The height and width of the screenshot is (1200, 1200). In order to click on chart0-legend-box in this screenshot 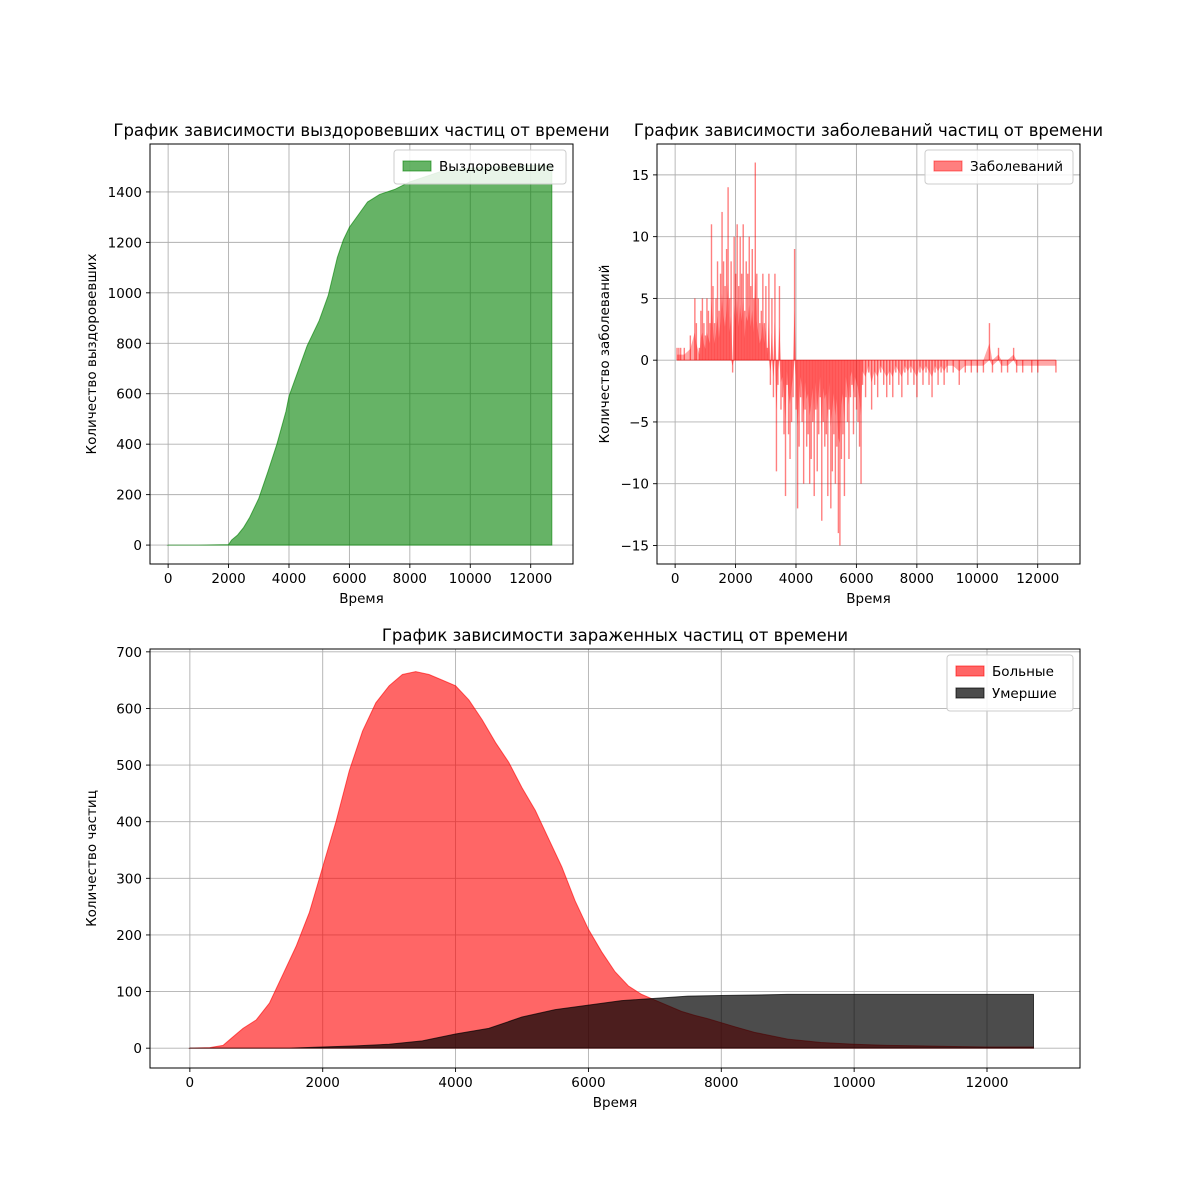, I will do `click(480, 167)`.